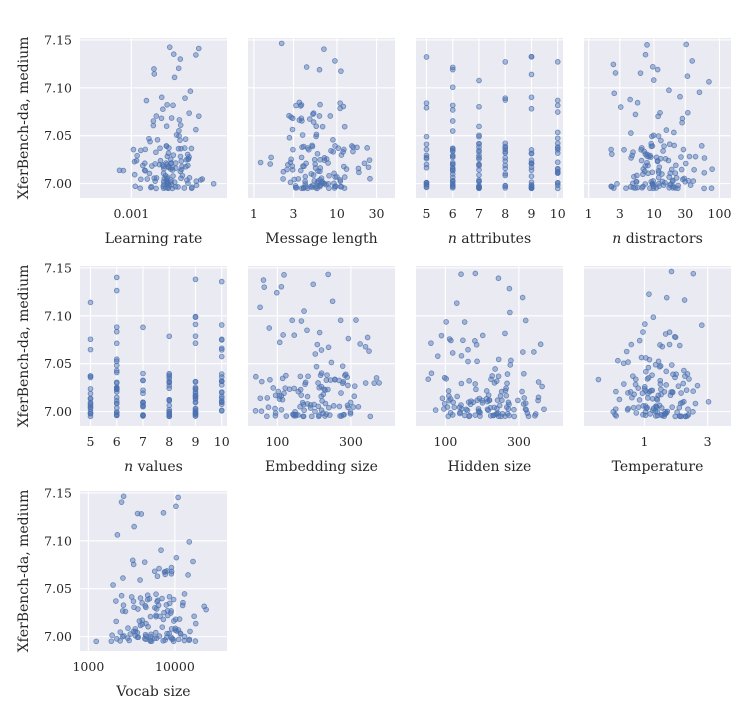 This screenshot has width=749, height=720. What do you see at coordinates (24, 346) in the screenshot?
I see `y-axis-label: XferBench-da, medium` at bounding box center [24, 346].